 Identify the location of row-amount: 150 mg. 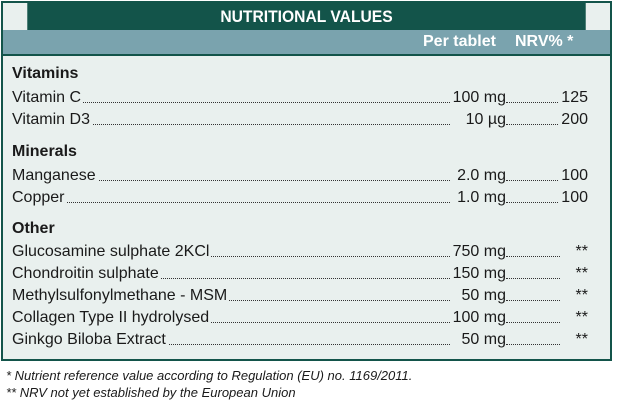
(478, 274).